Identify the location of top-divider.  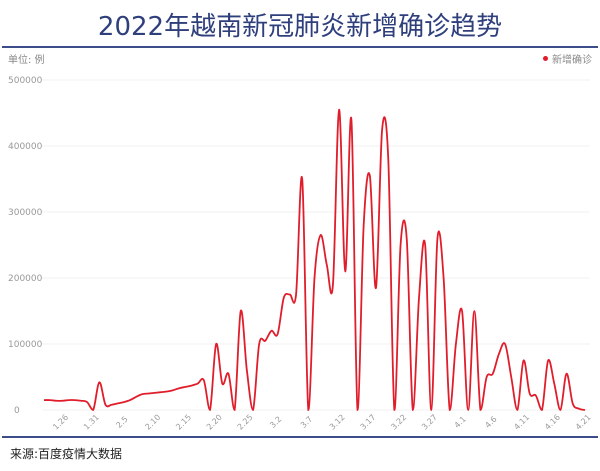
(300, 47).